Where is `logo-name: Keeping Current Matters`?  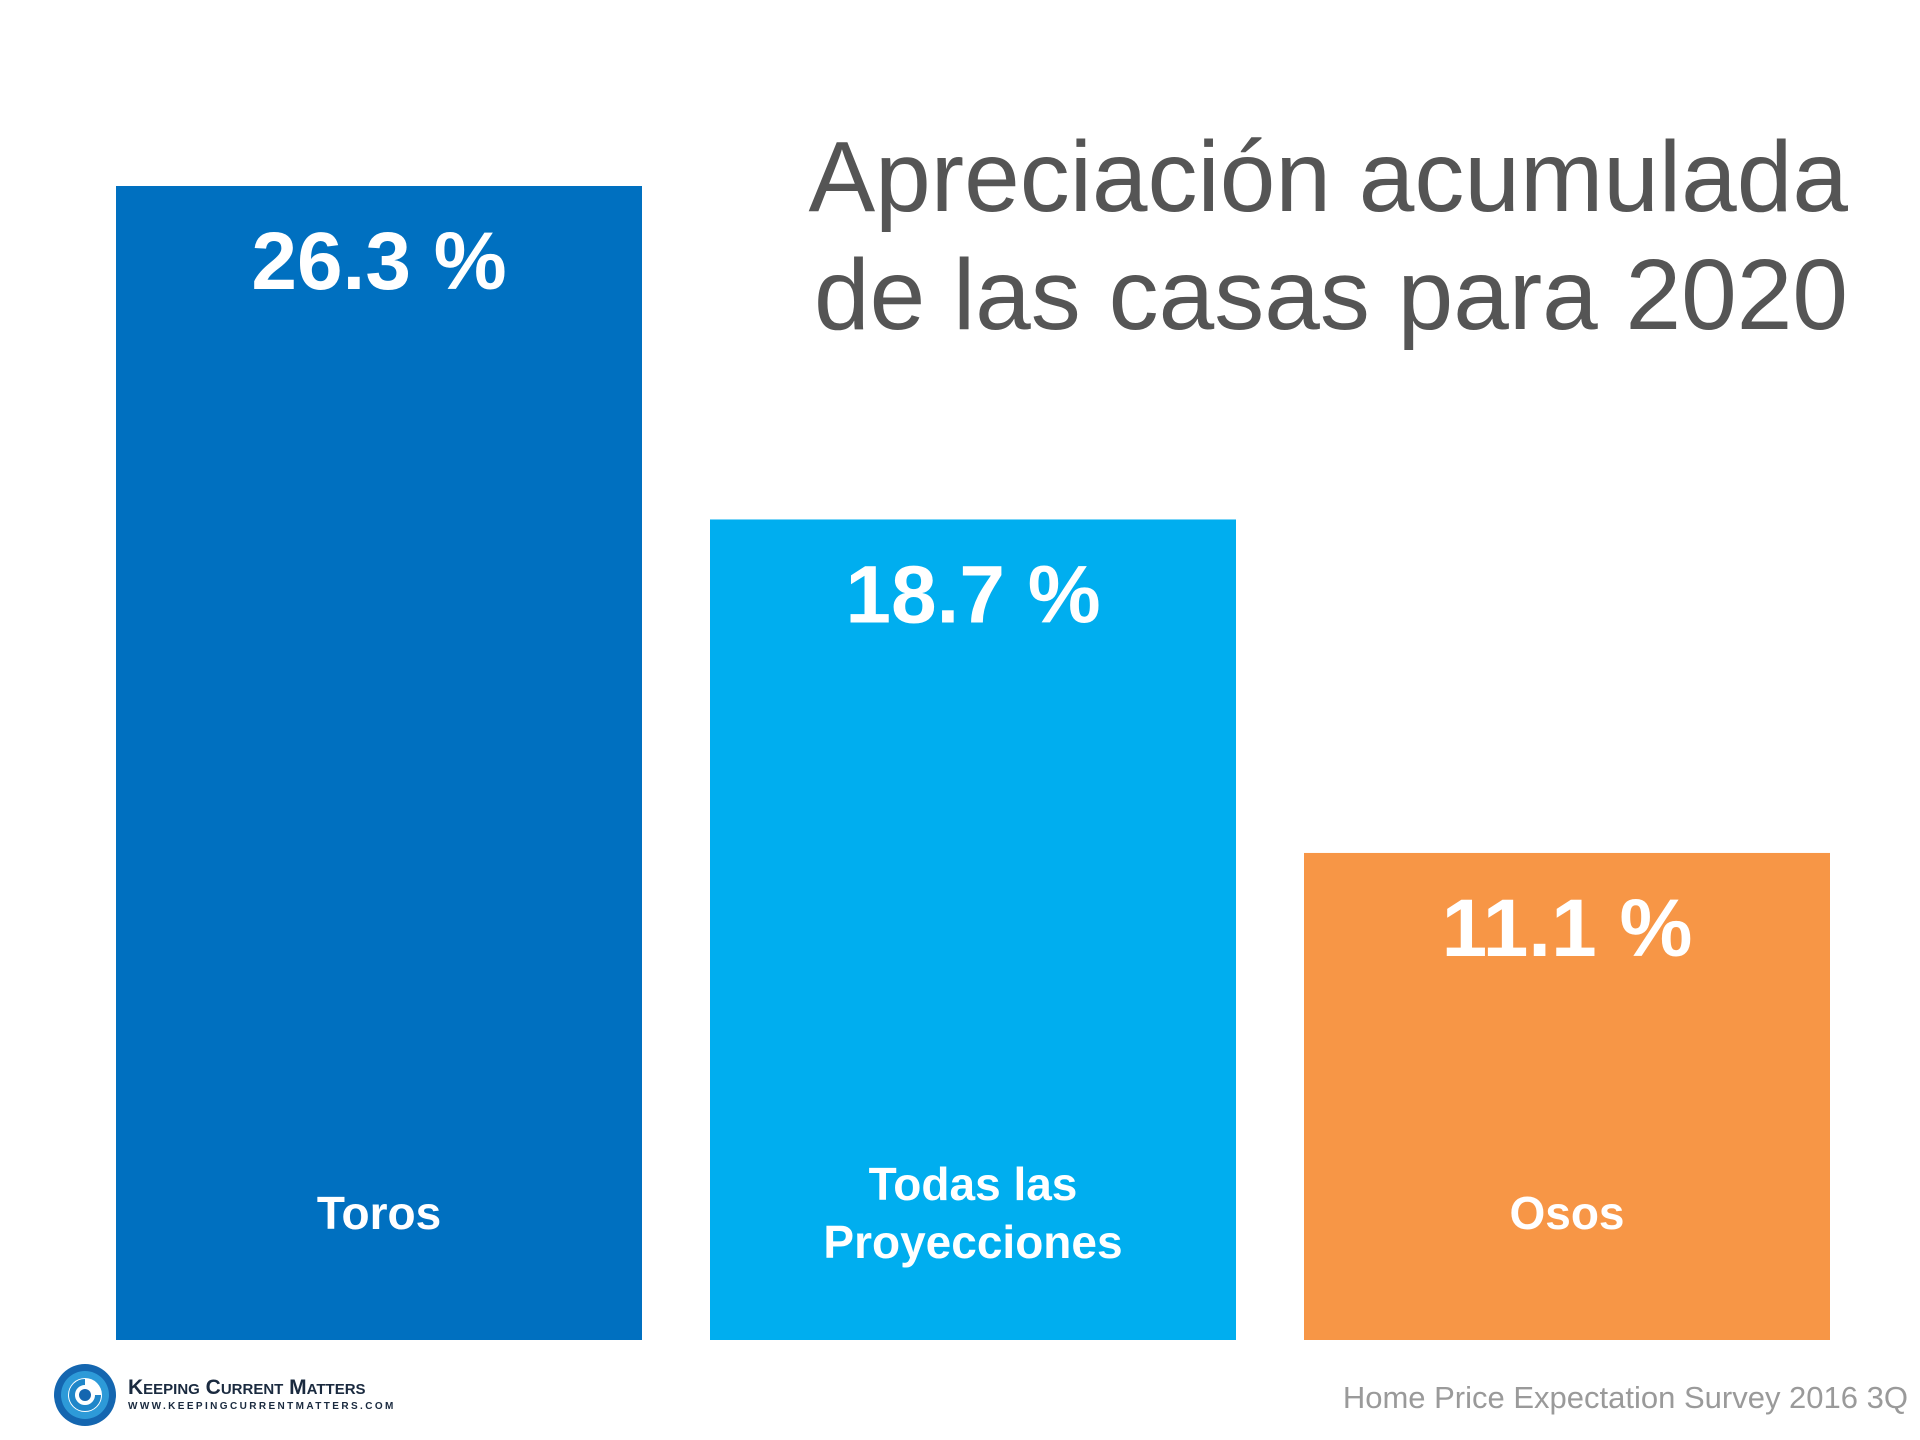
logo-name: Keeping Current Matters is located at coordinates (247, 1387).